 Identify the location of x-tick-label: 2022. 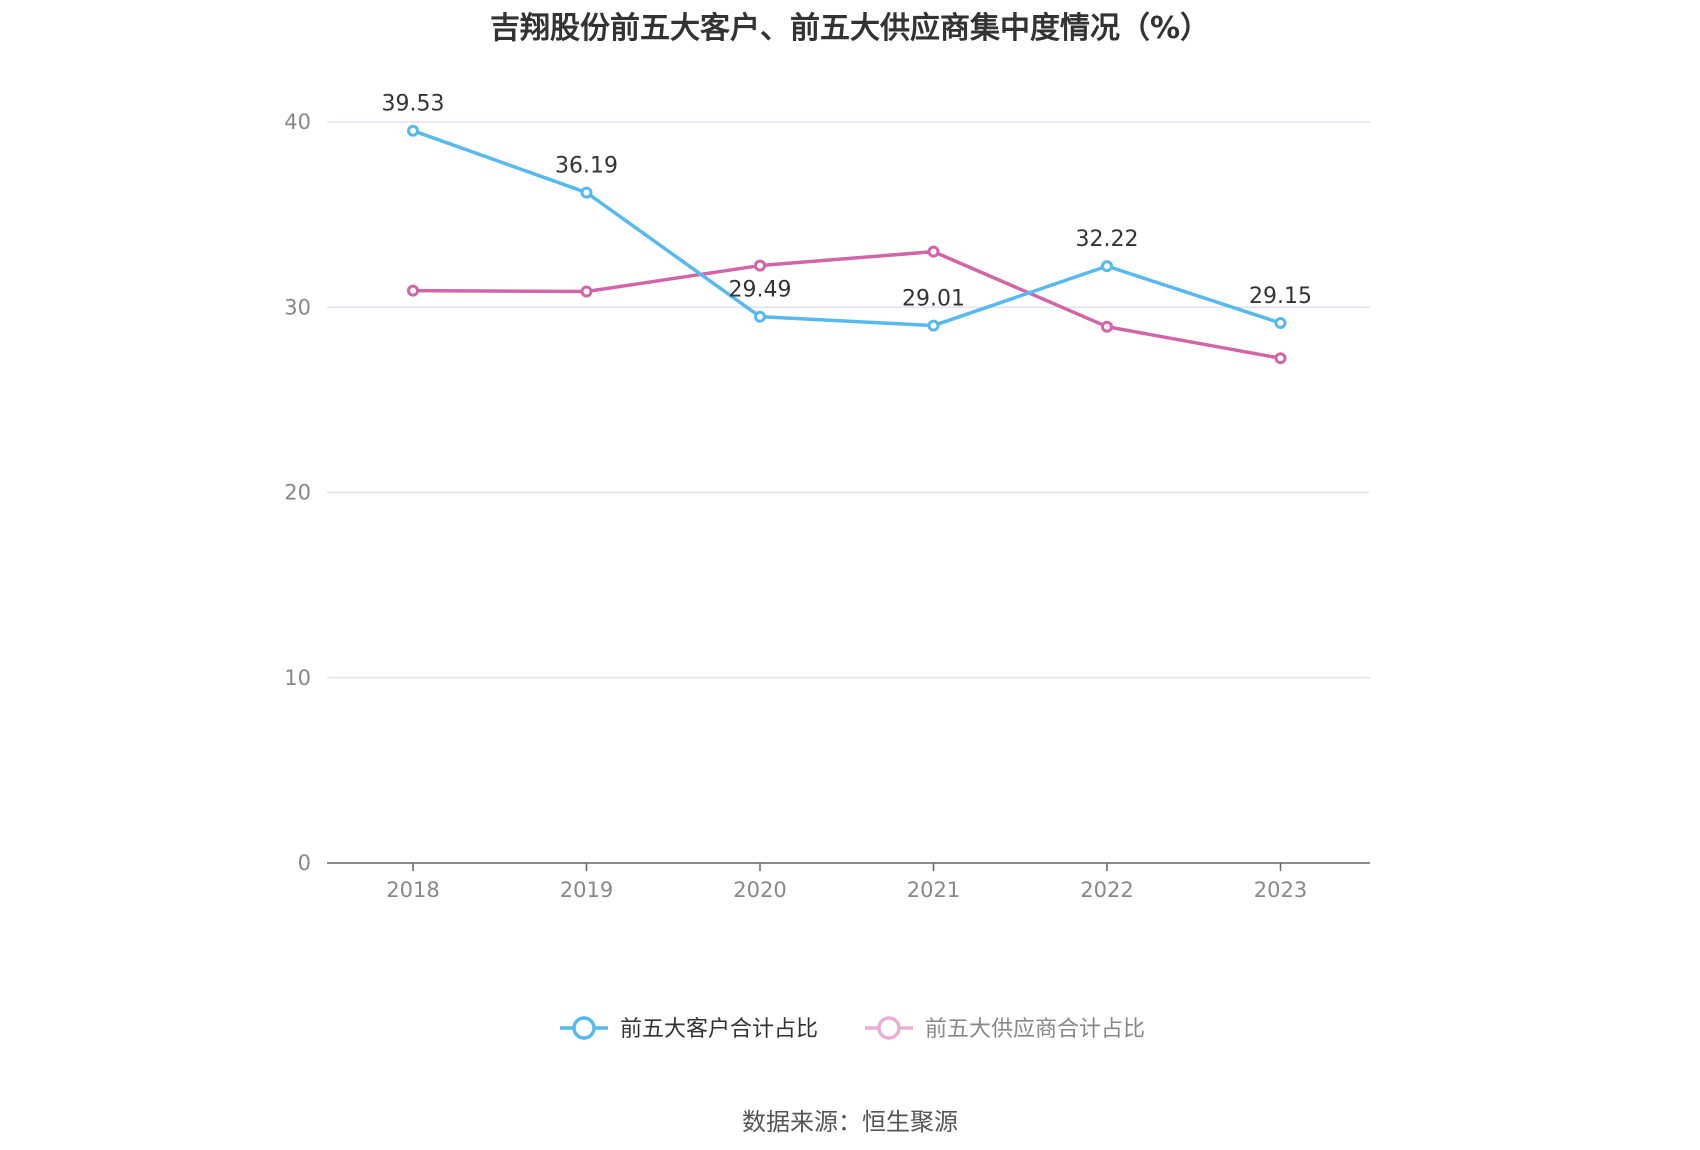
(1106, 890).